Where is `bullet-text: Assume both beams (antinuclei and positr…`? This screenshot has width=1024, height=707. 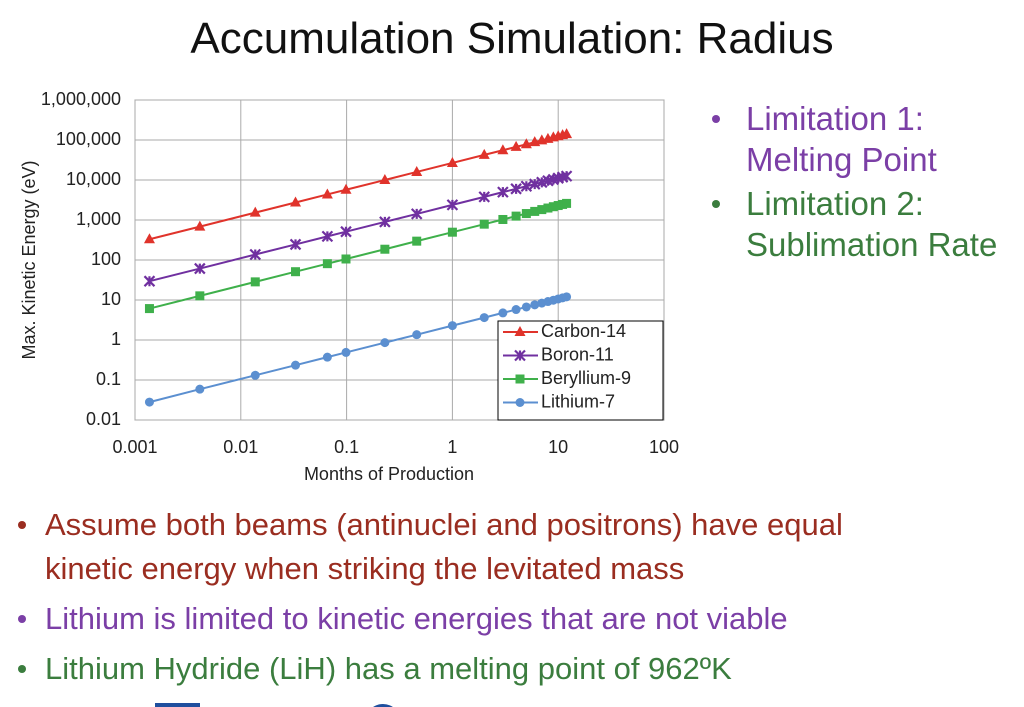
bullet-text: Assume both beams (antinuclei and positr… is located at coordinates (444, 524).